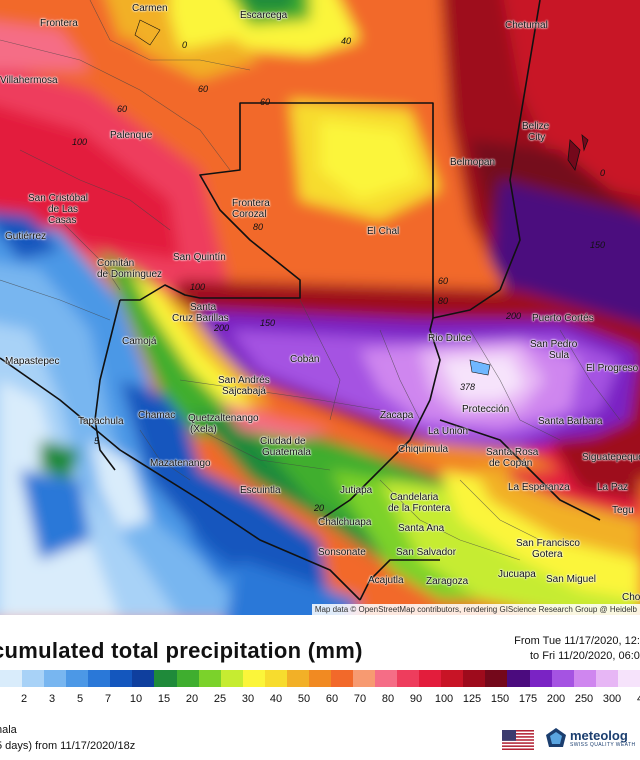  I want to click on city-label: Escarcega, so click(264, 15).